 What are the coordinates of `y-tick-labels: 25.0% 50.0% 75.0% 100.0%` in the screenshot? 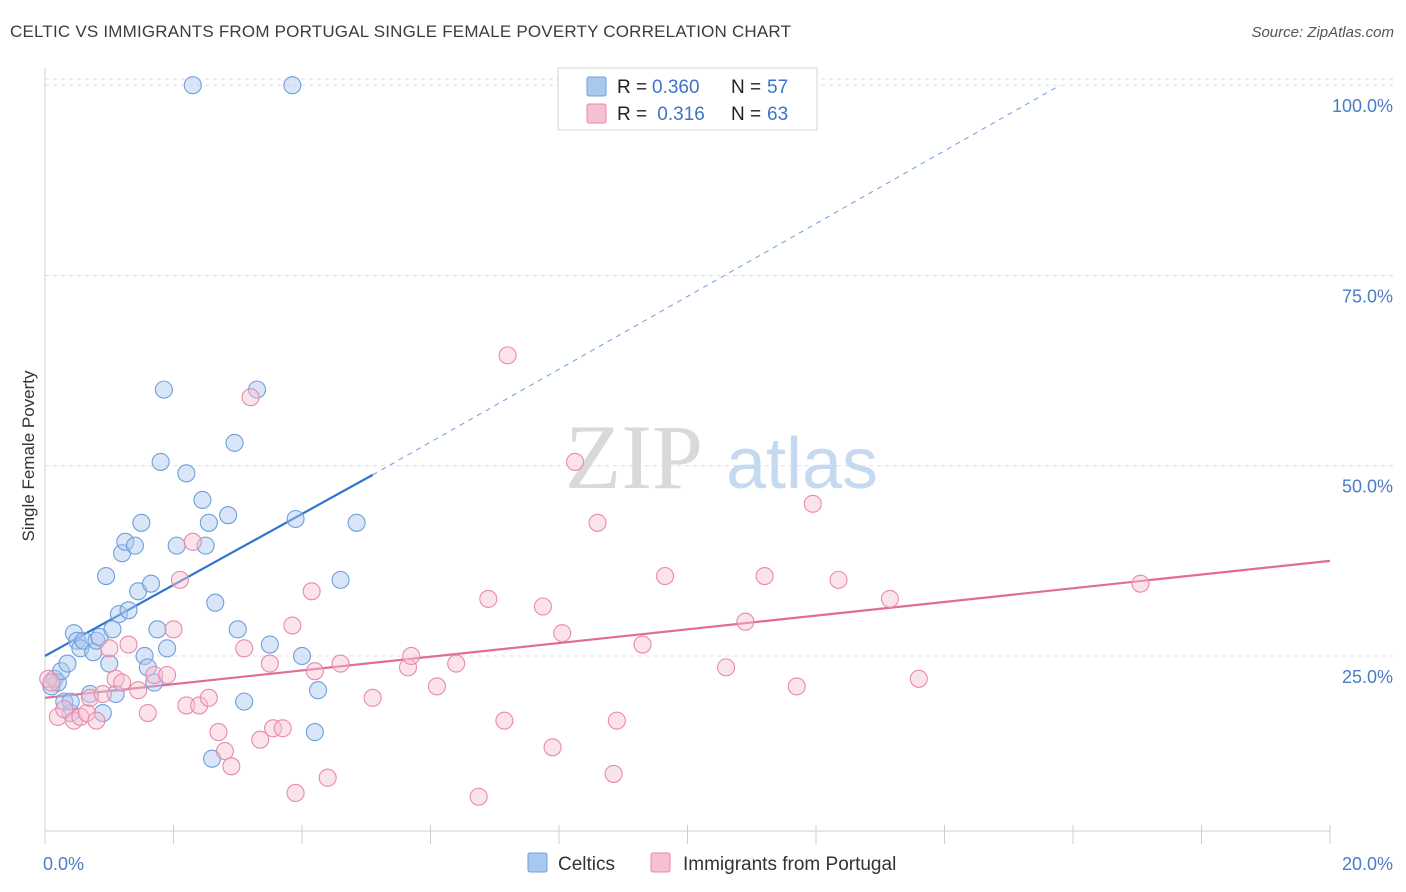 It's located at (1362, 391).